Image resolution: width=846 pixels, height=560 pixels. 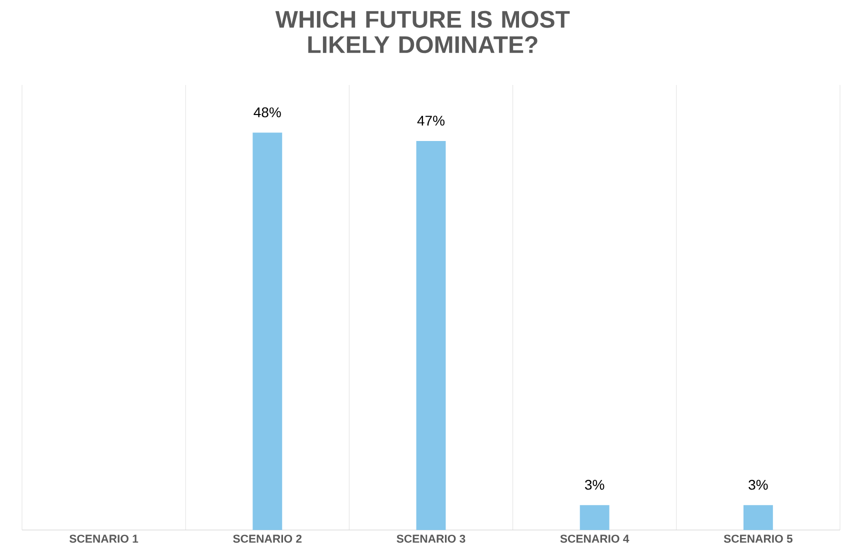 I want to click on x-tick-label: SCENARIO 5, so click(x=758, y=538).